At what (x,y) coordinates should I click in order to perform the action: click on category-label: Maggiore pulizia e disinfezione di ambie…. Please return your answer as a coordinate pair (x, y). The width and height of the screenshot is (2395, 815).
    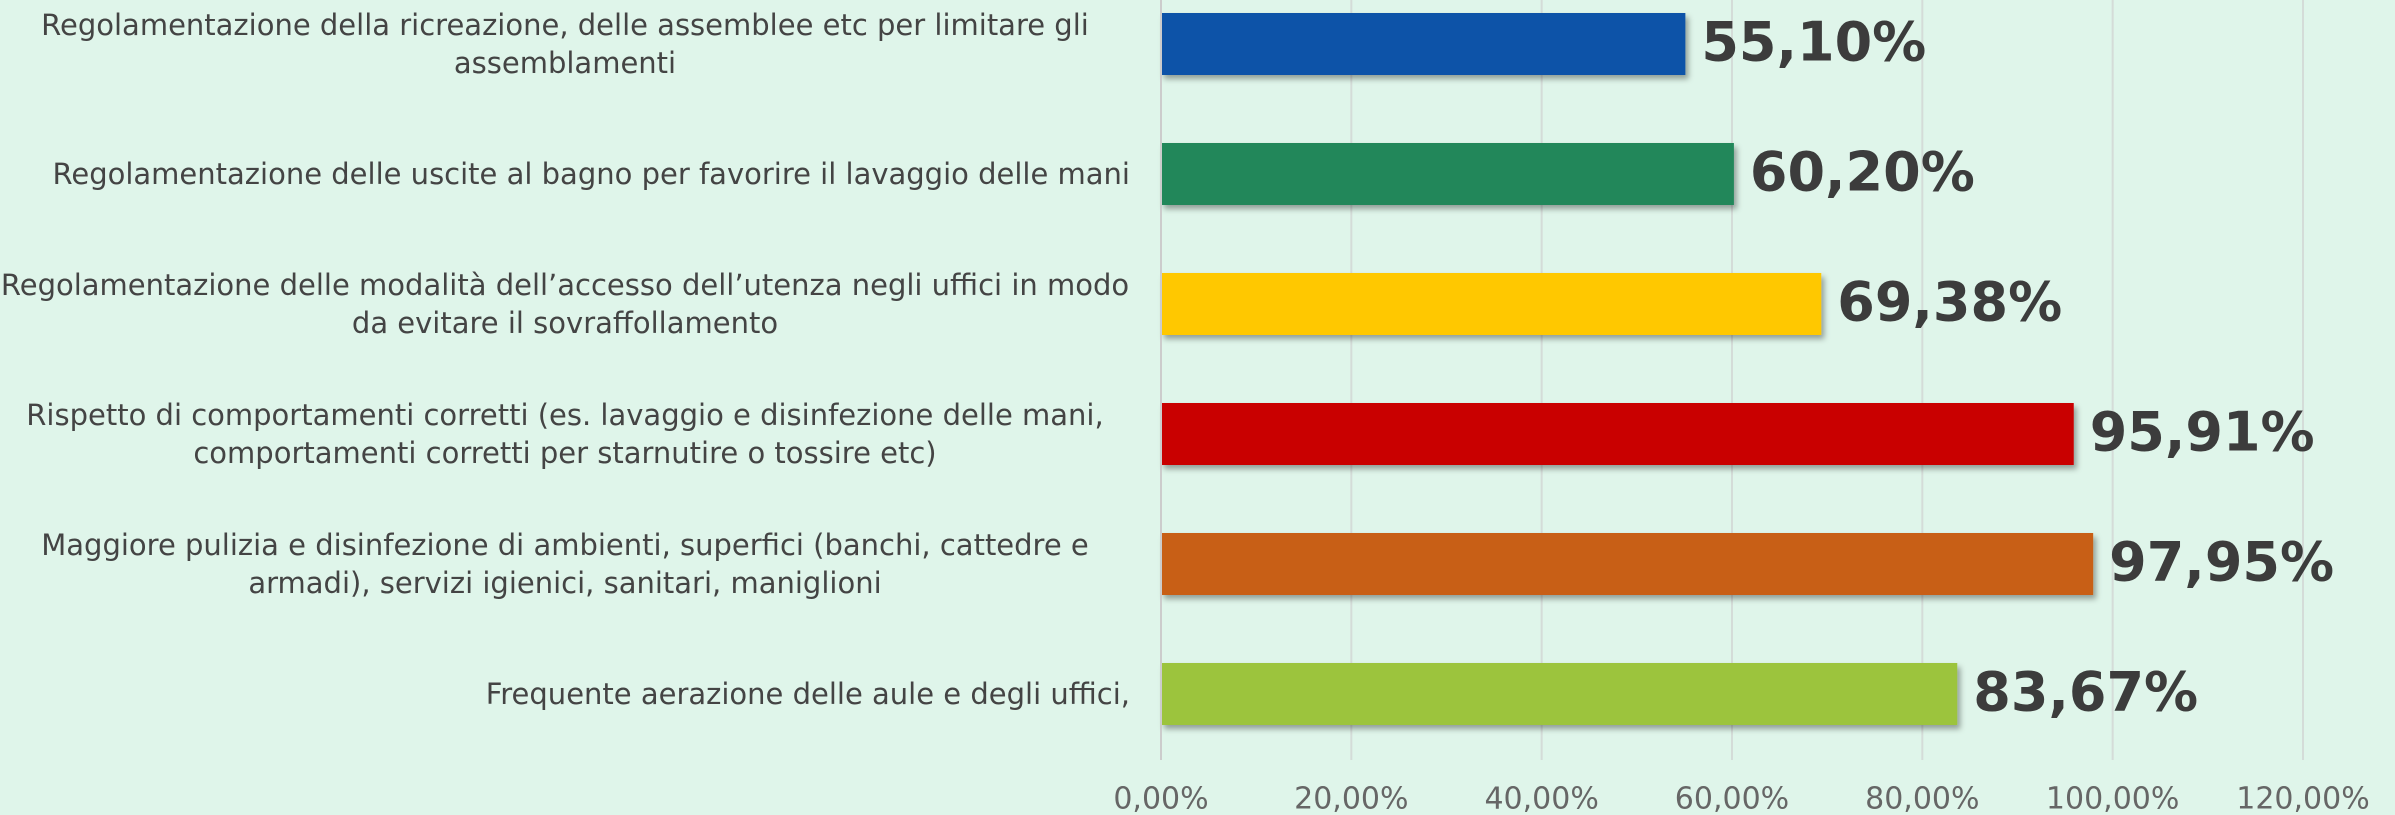
    Looking at the image, I should click on (565, 564).